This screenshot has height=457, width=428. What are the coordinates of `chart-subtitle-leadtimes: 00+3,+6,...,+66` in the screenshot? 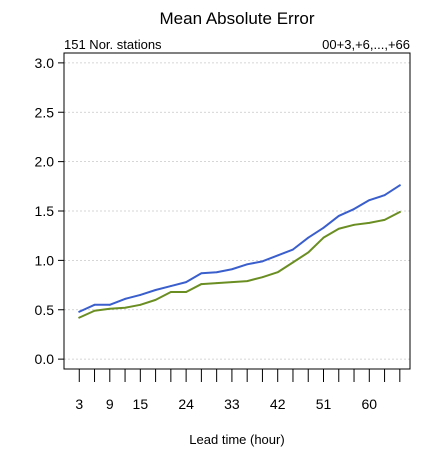 It's located at (366, 44).